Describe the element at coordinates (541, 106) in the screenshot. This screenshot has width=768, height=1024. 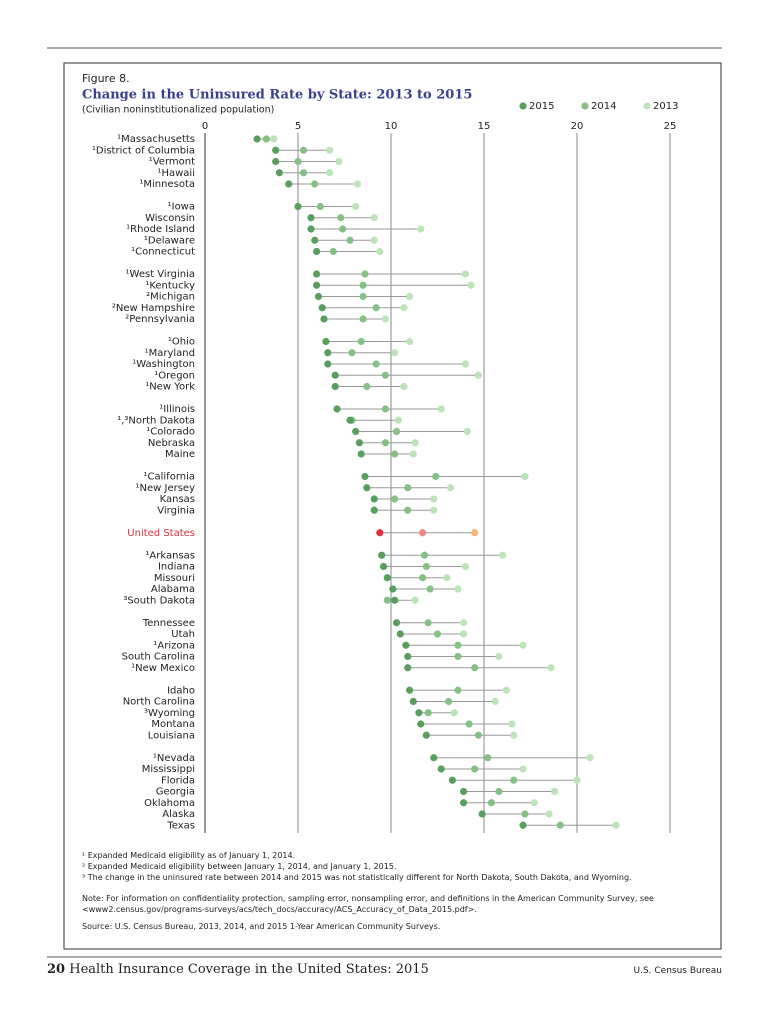
I see `legend-label: 2015` at that location.